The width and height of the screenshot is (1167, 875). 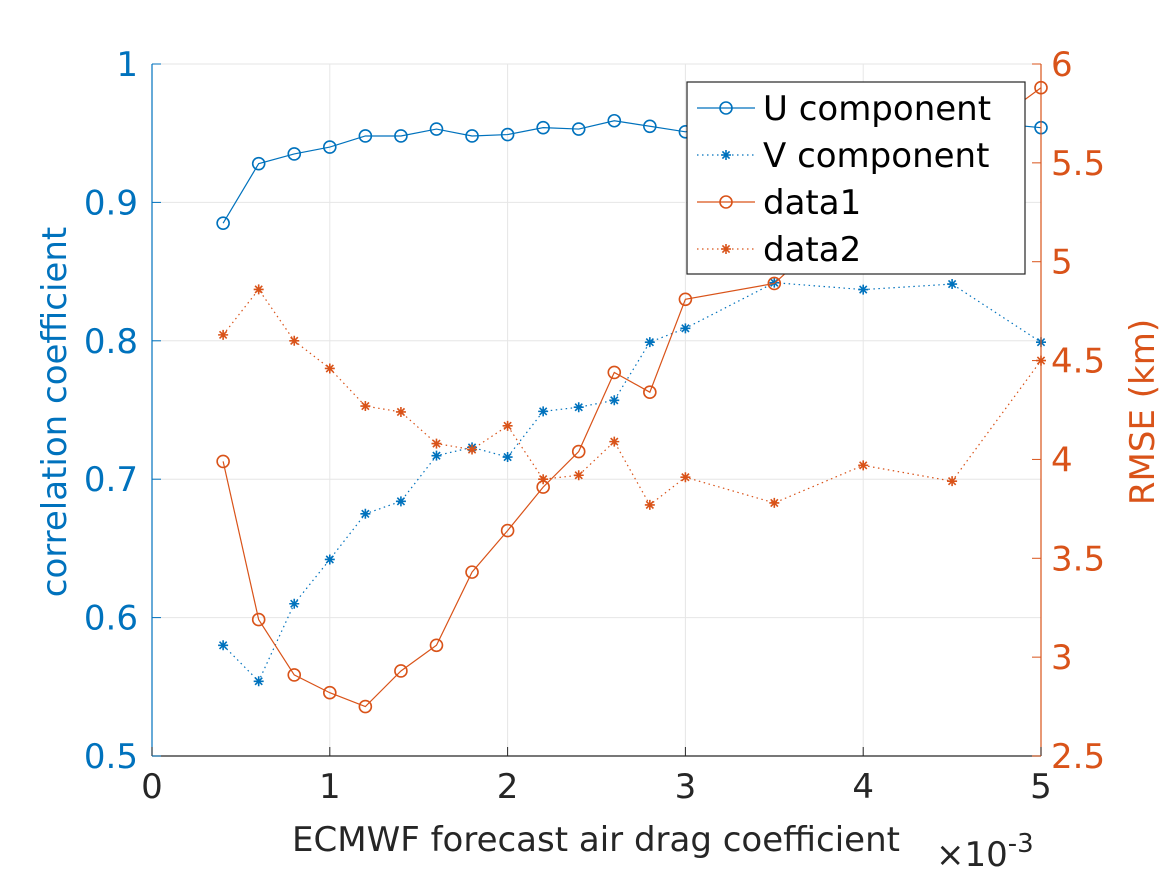 I want to click on y-left-tick-label: 0.7, so click(x=111, y=480).